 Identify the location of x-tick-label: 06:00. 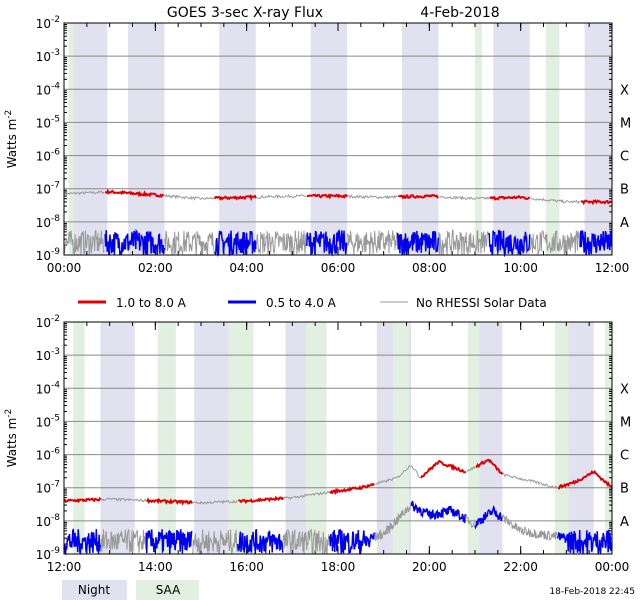
(338, 268).